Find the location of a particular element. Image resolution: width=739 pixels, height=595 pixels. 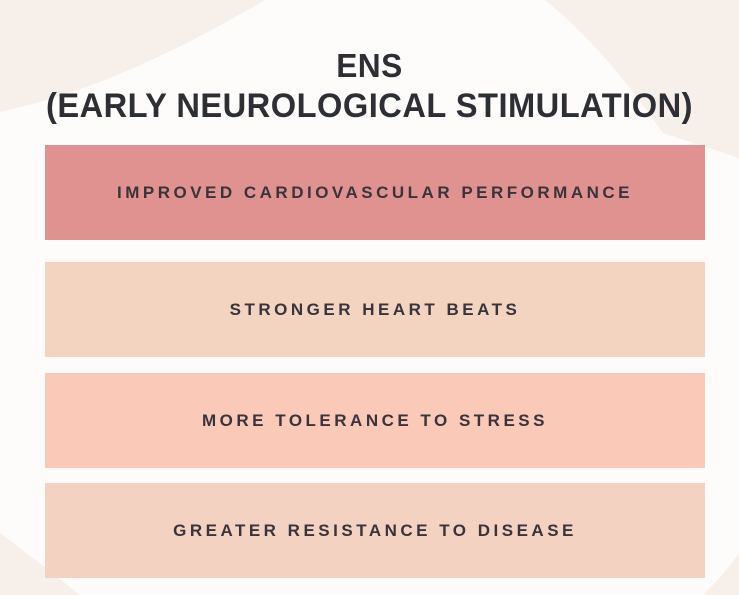

benefit-bar-greater-resistance-to-disease: GREATER RESISTANCE TO DISEASE is located at coordinates (375, 530).